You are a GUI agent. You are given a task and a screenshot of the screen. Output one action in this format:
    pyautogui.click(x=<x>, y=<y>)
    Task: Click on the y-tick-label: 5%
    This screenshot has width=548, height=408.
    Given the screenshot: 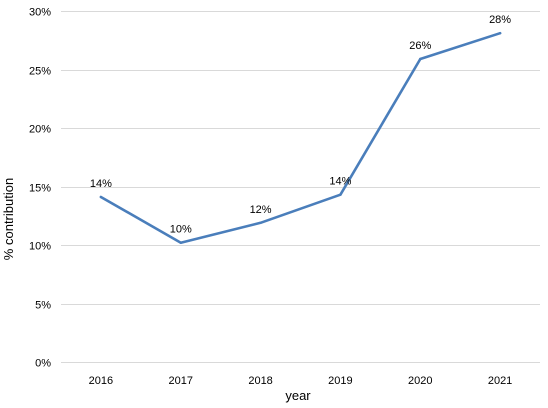 What is the action you would take?
    pyautogui.click(x=43, y=306)
    